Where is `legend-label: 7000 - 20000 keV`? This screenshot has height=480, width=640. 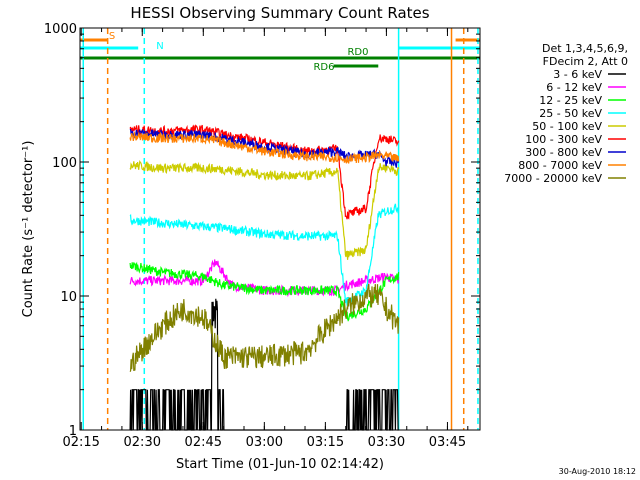
legend-label: 7000 - 20000 keV is located at coordinates (553, 178).